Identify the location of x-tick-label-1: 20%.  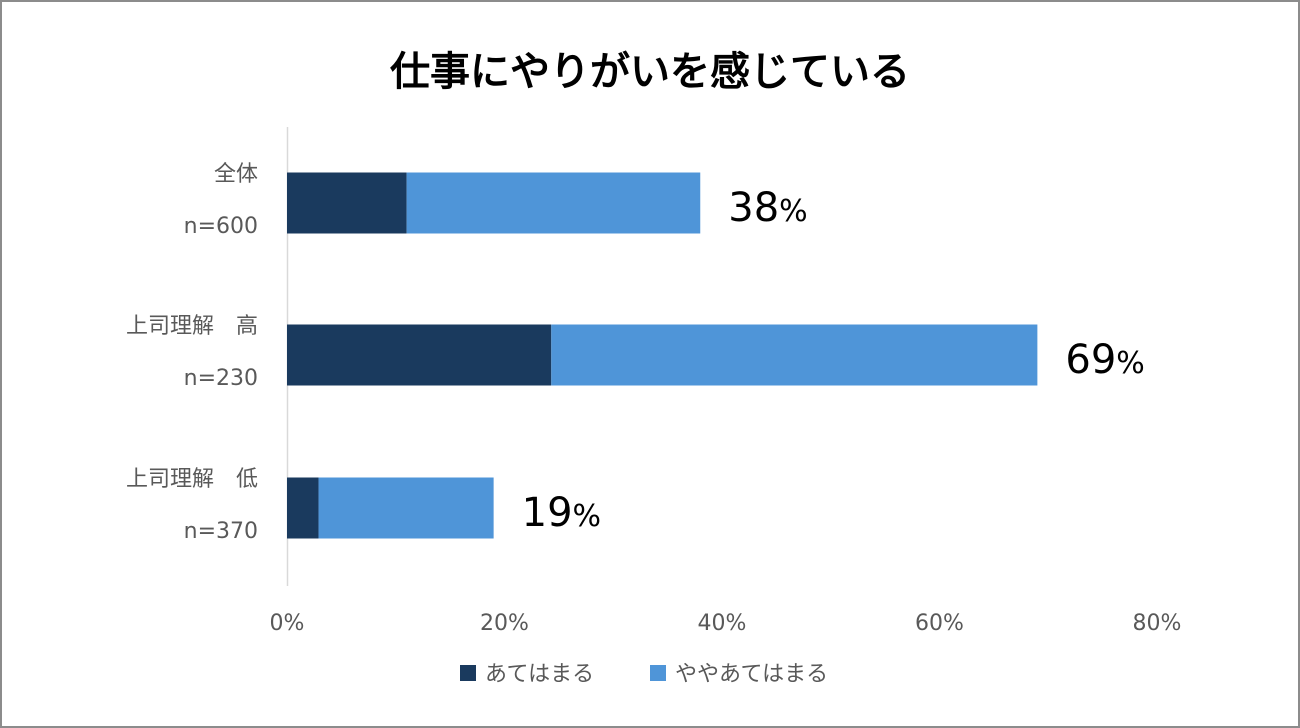
(504, 623).